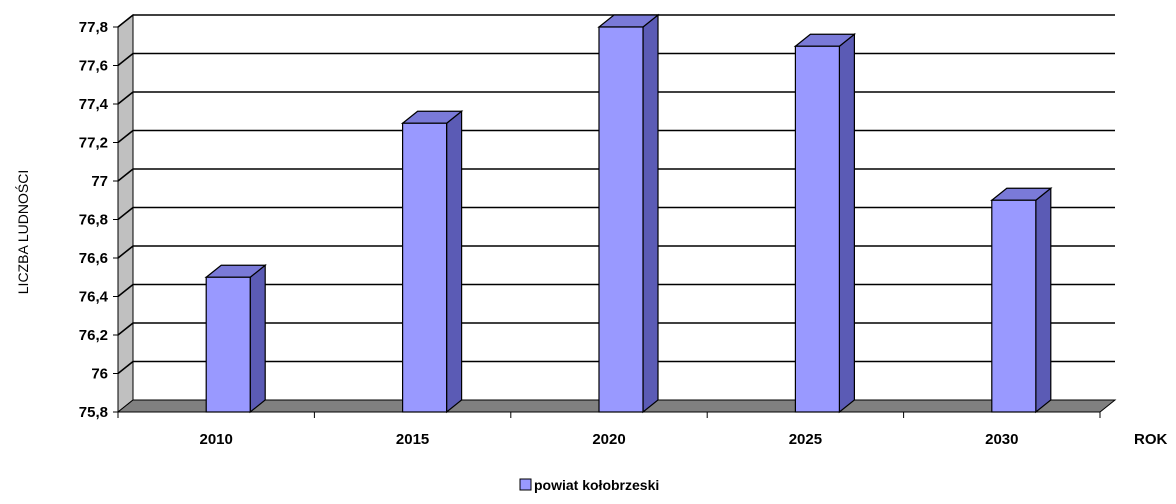 Image resolution: width=1176 pixels, height=504 pixels. What do you see at coordinates (93, 66) in the screenshot?
I see `y-tick-label: 77,6` at bounding box center [93, 66].